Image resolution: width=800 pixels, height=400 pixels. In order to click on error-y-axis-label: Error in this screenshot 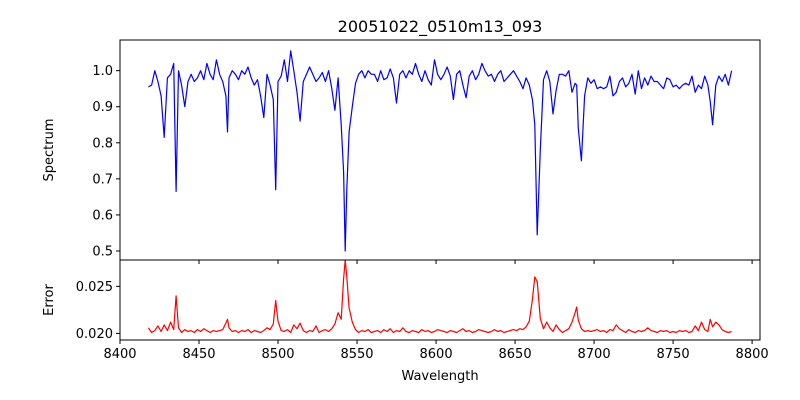, I will do `click(49, 300)`.